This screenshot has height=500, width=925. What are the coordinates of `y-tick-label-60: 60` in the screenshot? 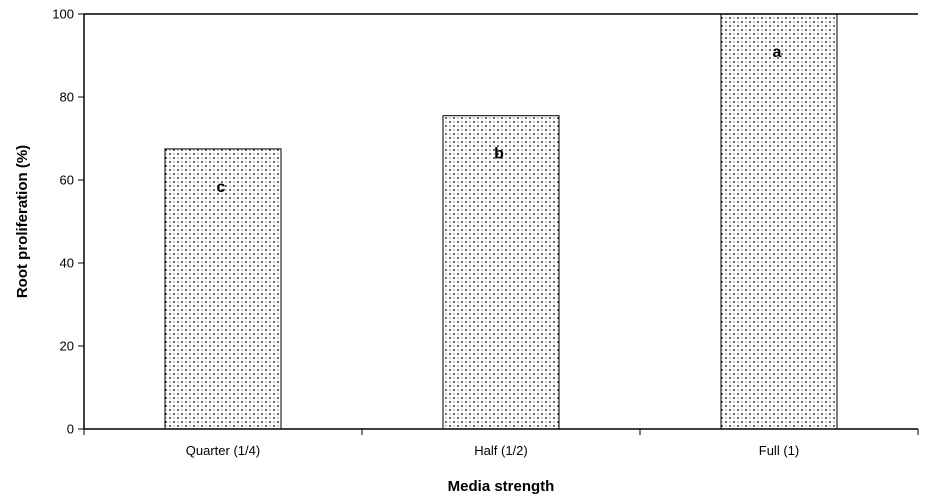 It's located at (67, 180).